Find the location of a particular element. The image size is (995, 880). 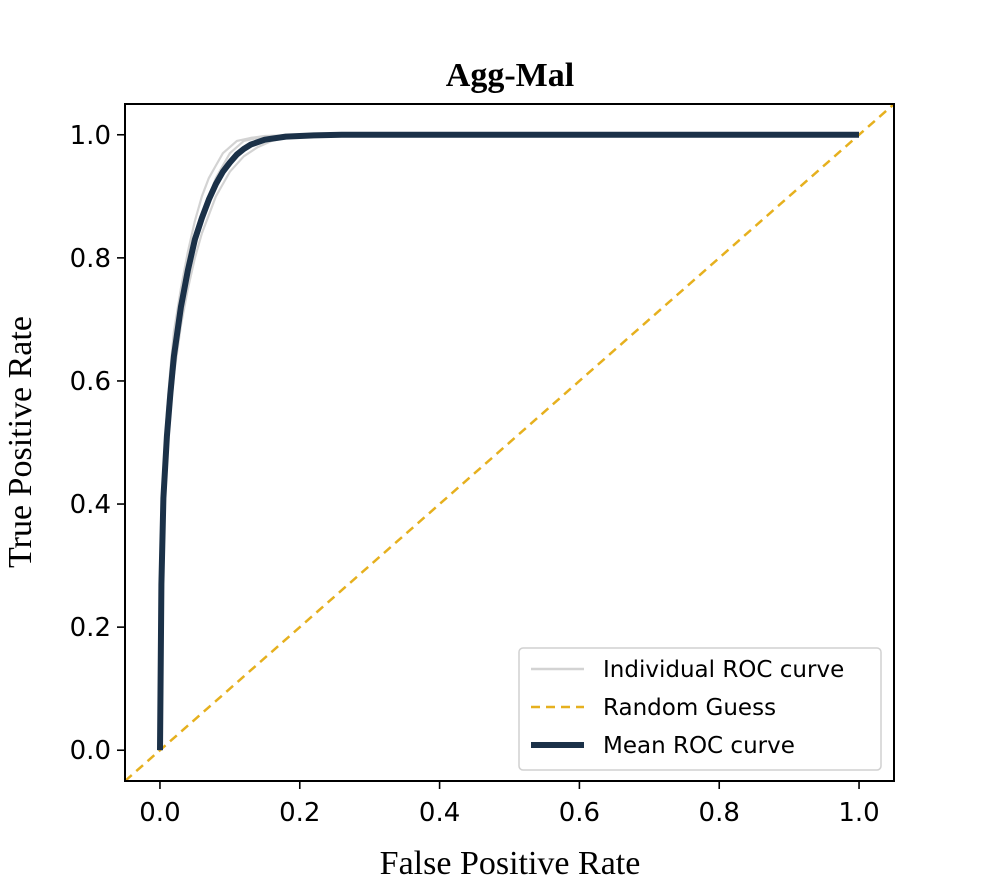

y-tick-label: 1.0 is located at coordinates (90, 136).